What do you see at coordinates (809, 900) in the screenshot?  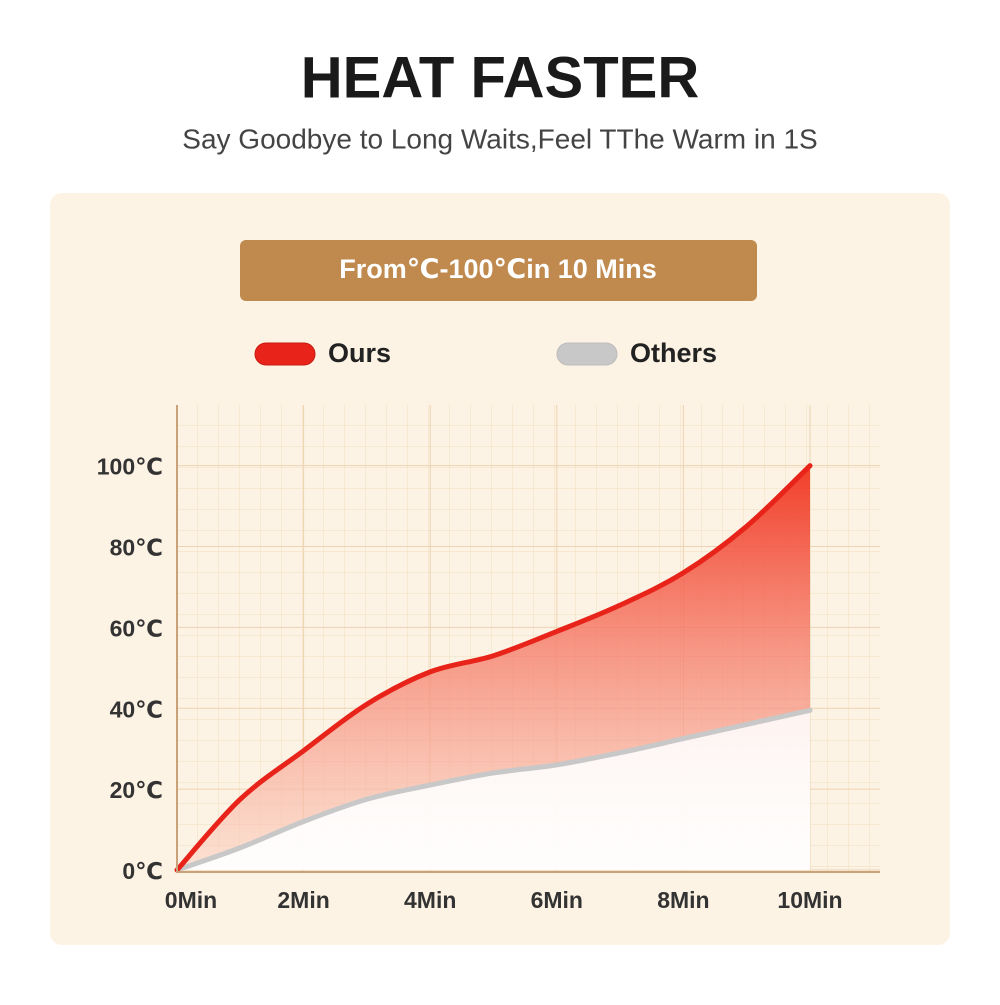 I see `x-tick-label: 10Min` at bounding box center [809, 900].